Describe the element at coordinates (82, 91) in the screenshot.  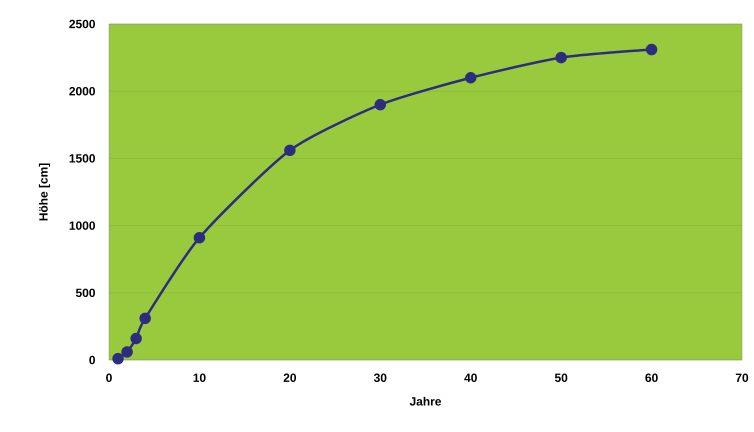
I see `y-tick-label: 2000` at that location.